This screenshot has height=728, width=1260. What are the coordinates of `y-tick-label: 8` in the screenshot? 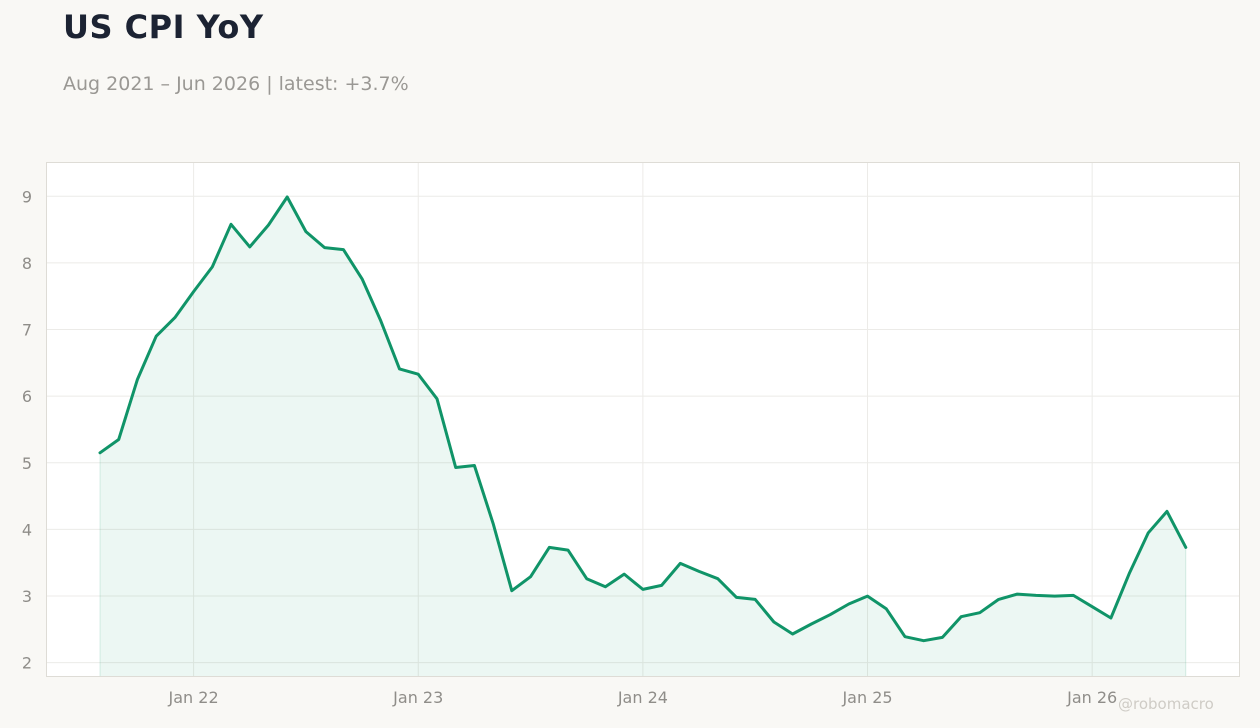 It's located at (27, 263).